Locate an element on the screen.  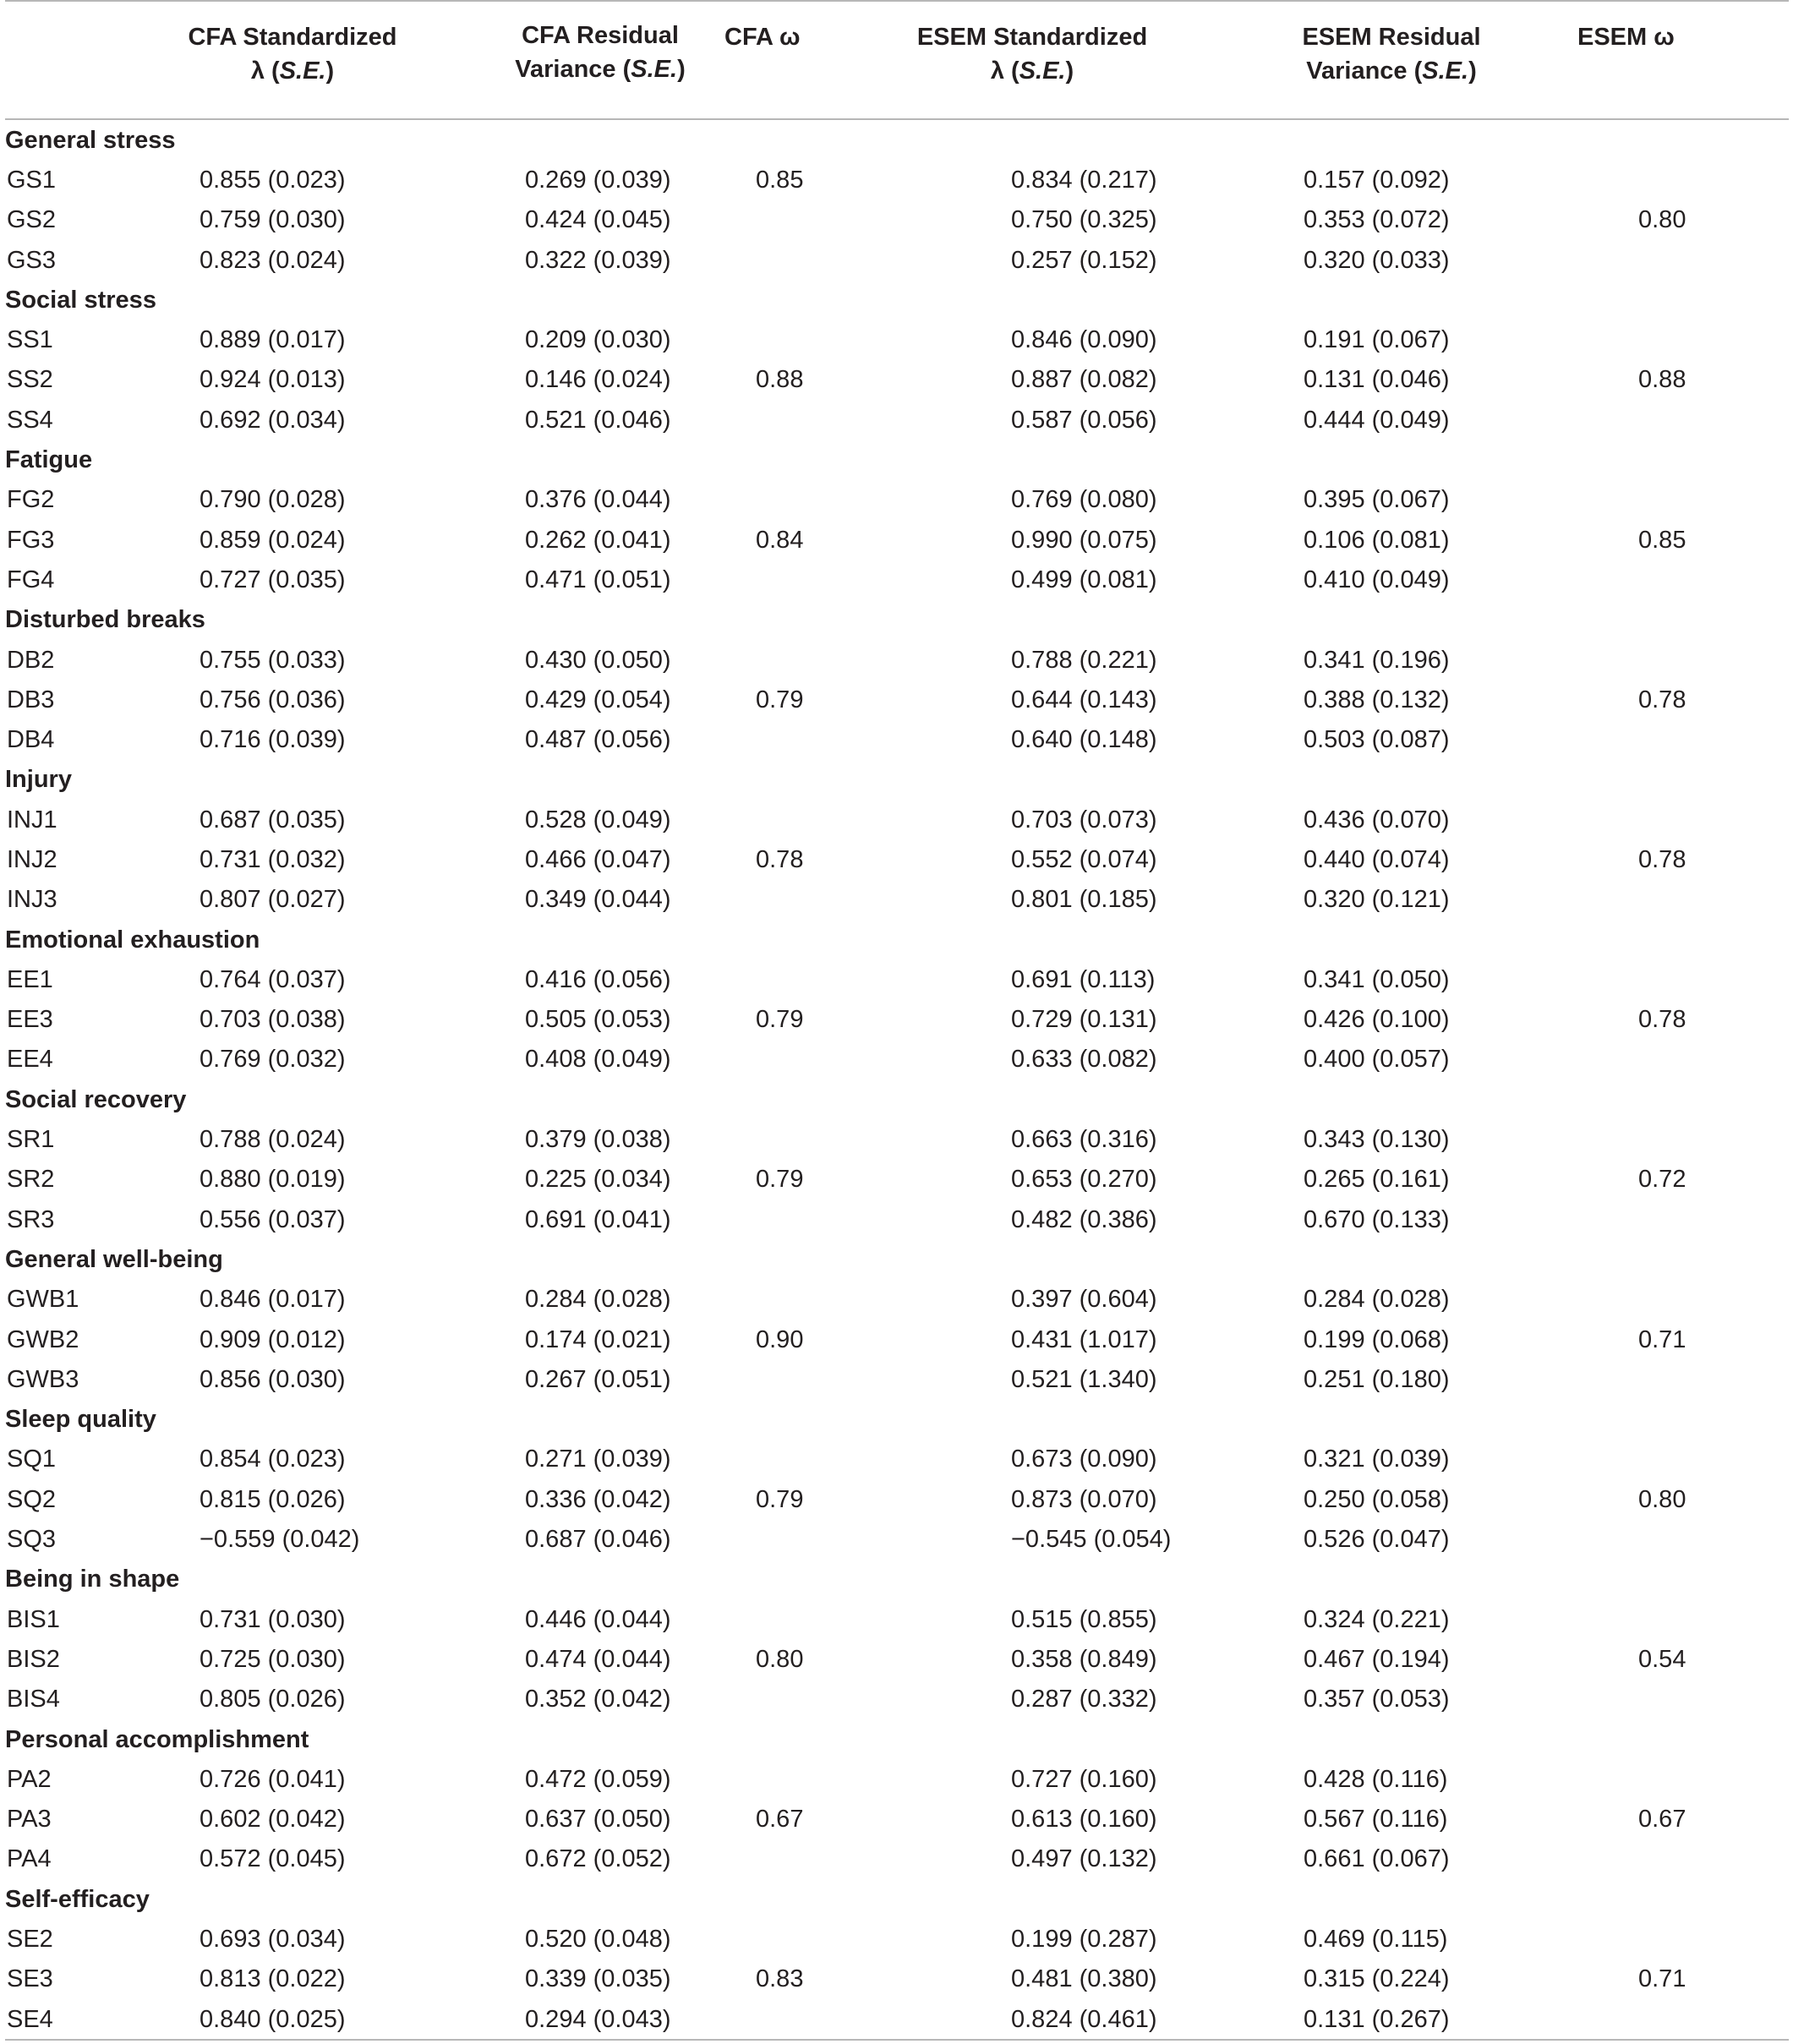
cfa-resid-cell: 0.322 (0.039) is located at coordinates (598, 260).